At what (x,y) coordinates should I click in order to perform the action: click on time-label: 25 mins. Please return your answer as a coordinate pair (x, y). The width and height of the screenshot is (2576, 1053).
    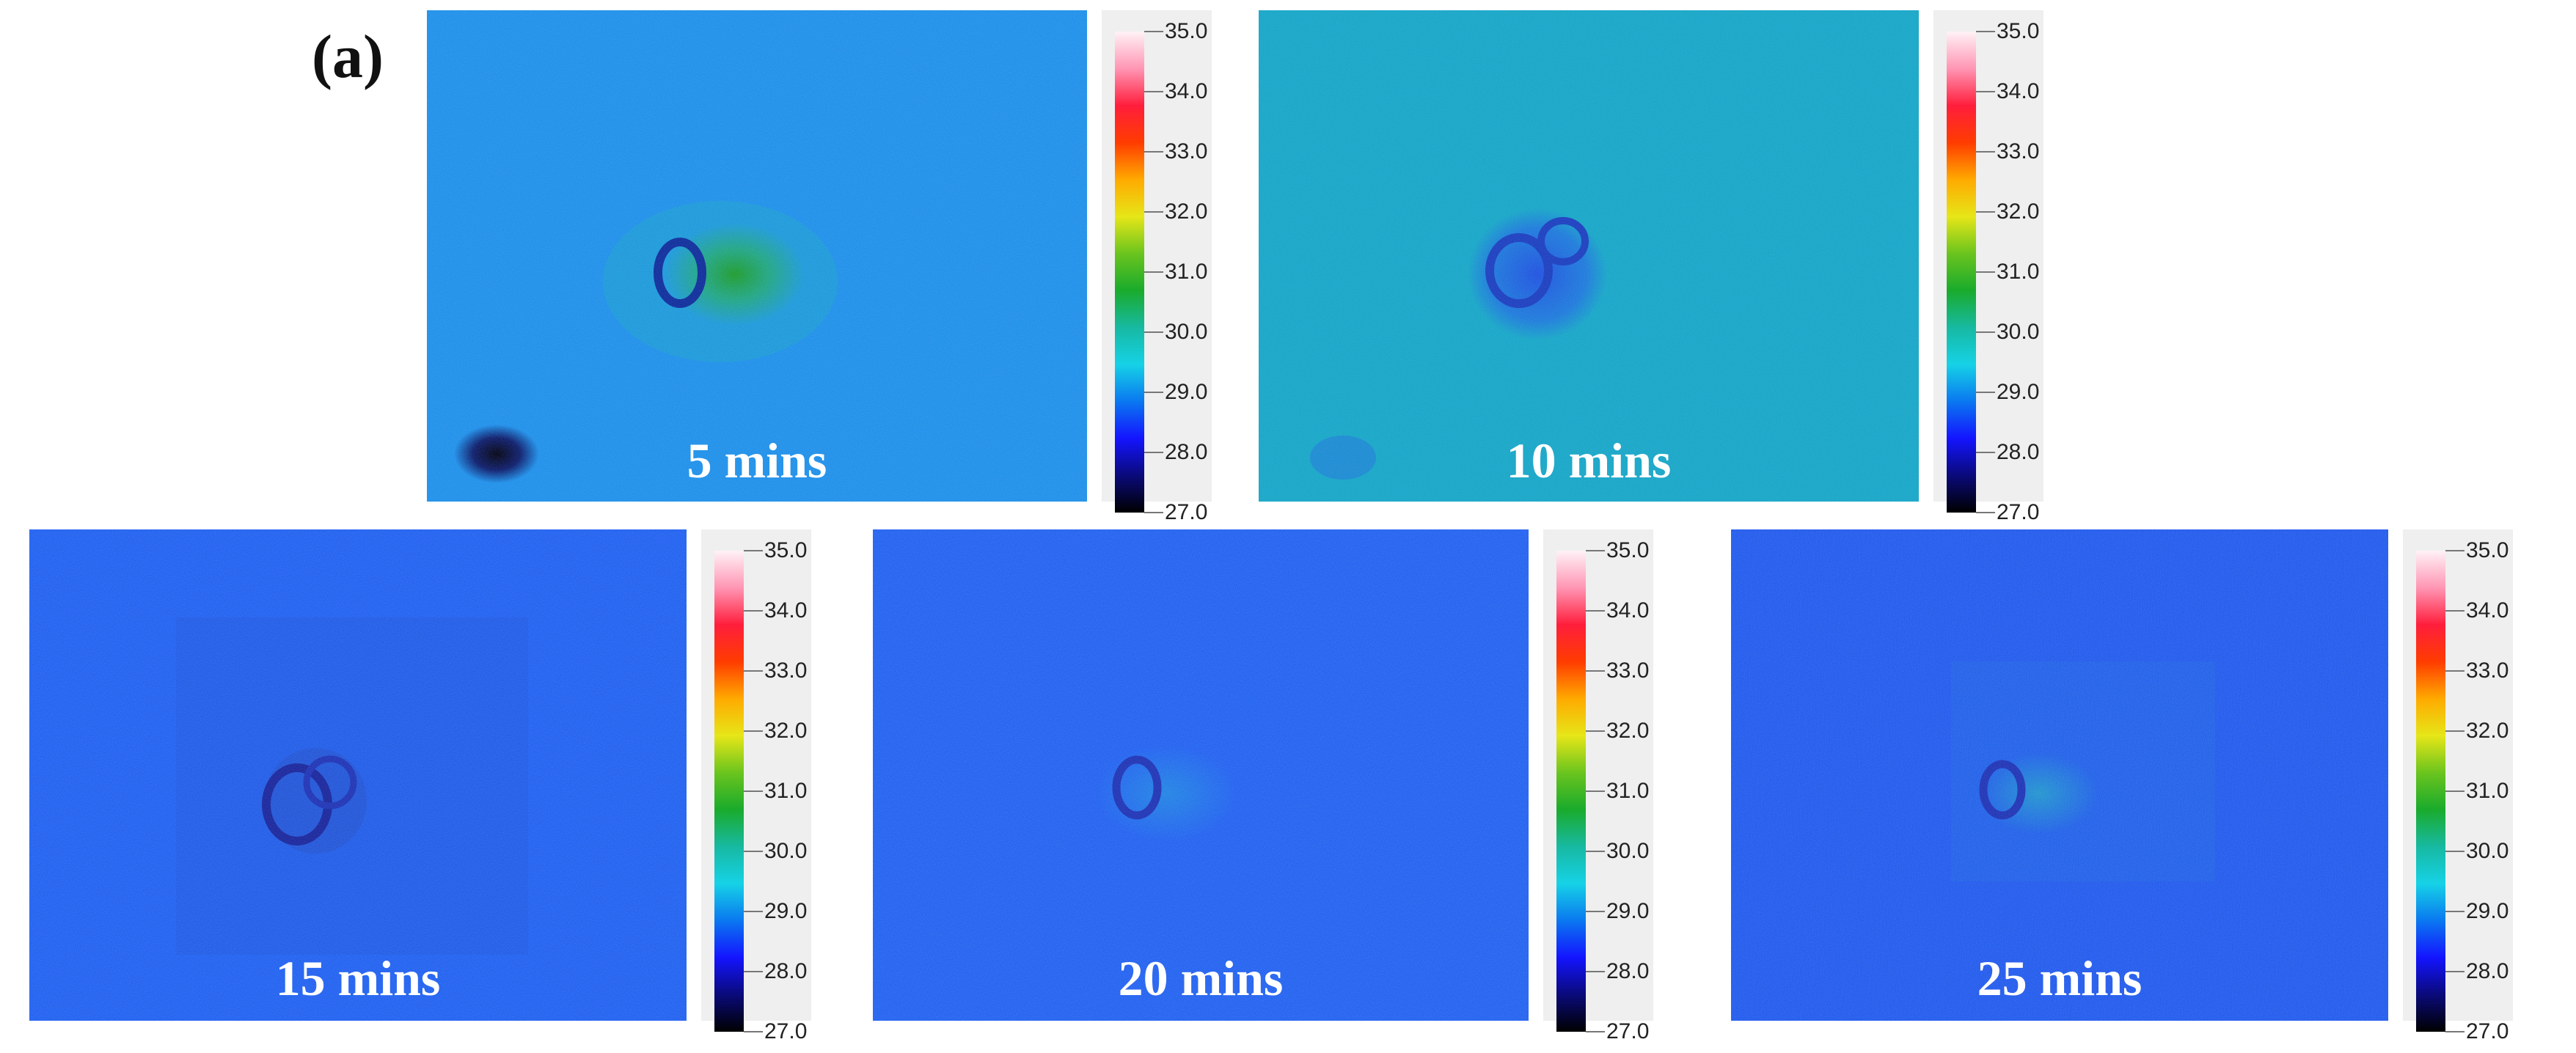
    Looking at the image, I should click on (2060, 978).